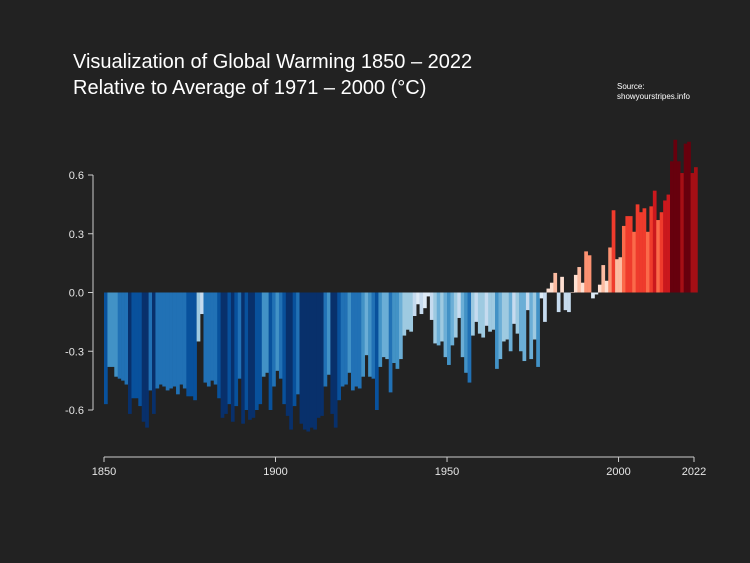 This screenshot has width=750, height=563. I want to click on bar-2005, so click(637, 248).